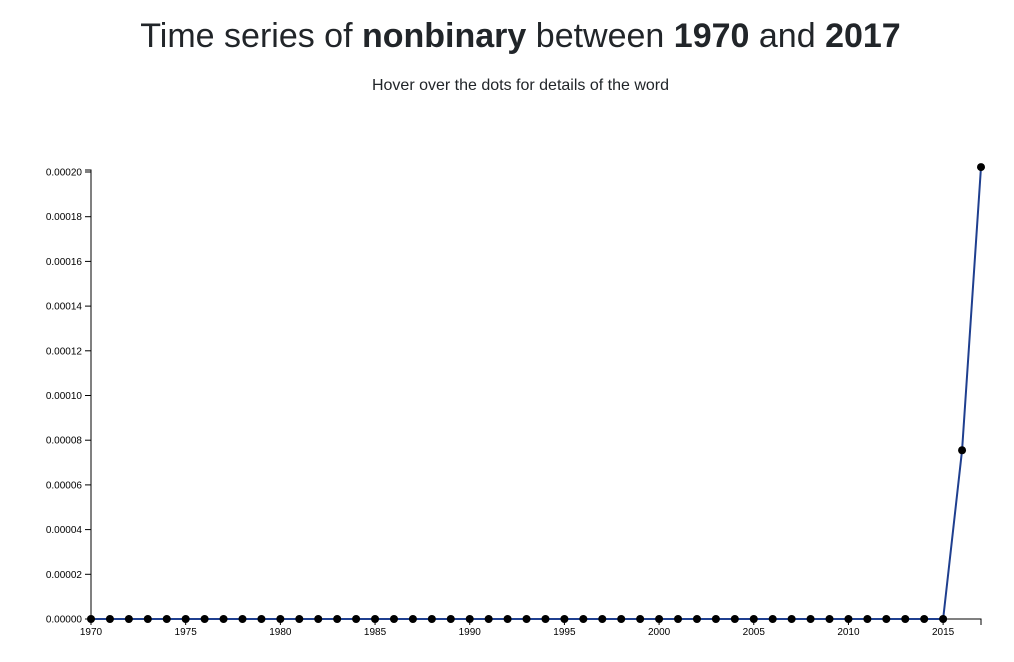 The width and height of the screenshot is (1014, 662). I want to click on title-start-year: 1970, so click(711, 36).